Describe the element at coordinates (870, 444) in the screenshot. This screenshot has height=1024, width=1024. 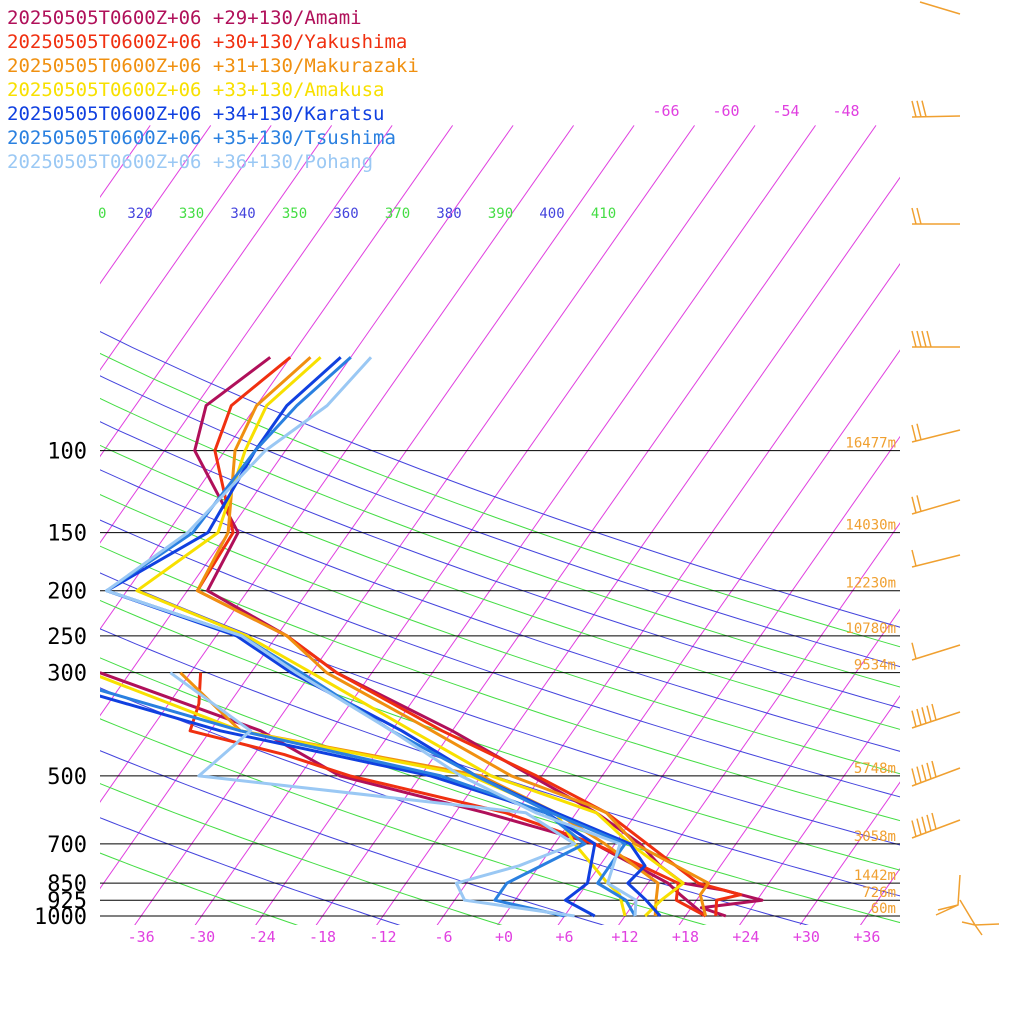
I see `height-label: 16477m` at that location.